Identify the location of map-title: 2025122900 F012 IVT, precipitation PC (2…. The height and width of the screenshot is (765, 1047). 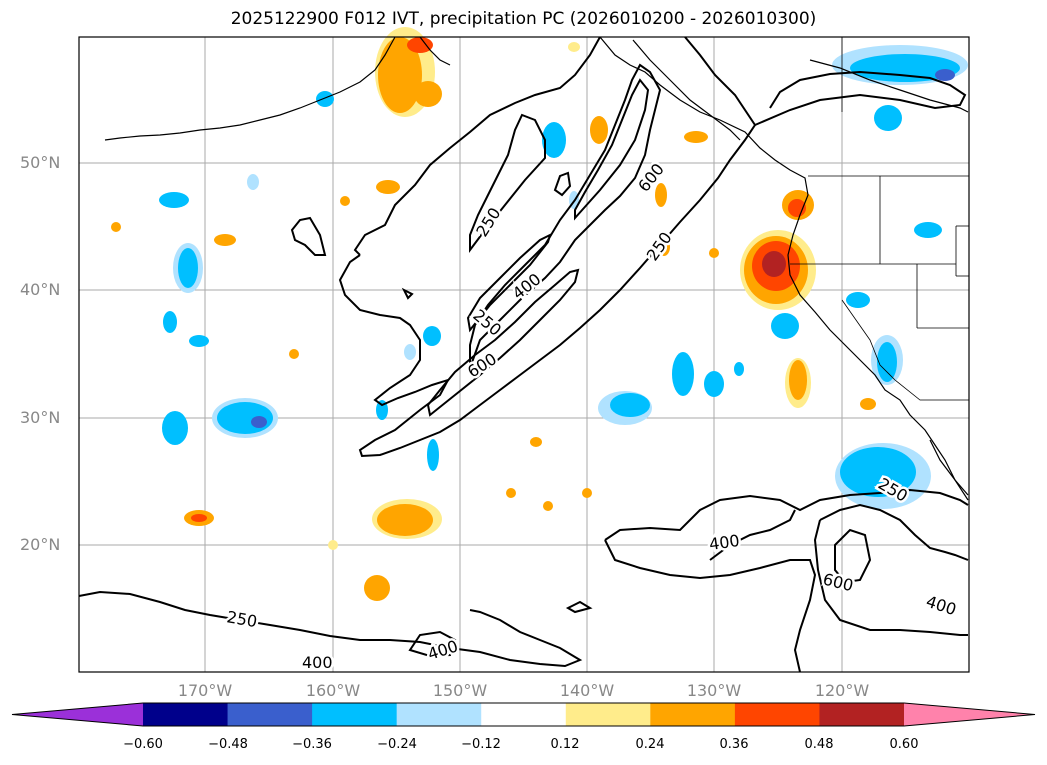
(523, 19).